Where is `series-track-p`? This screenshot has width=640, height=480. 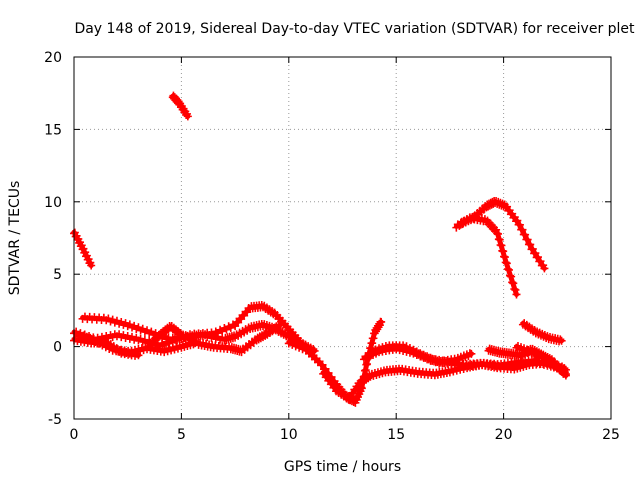
series-track-p is located at coordinates (541, 360).